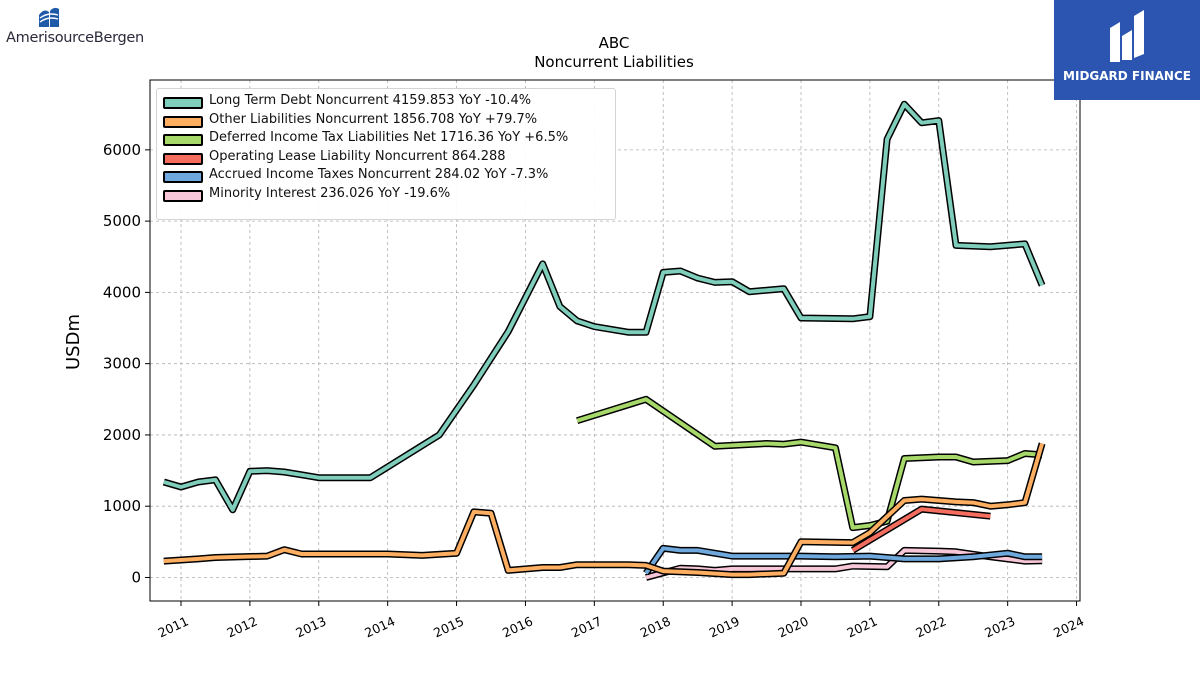 The image size is (1200, 675). I want to click on series-accrued-income-taxes-noncurrent, so click(843, 560).